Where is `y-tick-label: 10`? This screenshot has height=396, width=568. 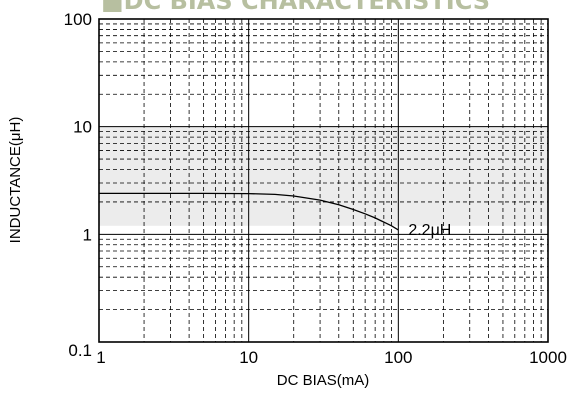
y-tick-label: 10 is located at coordinates (82, 127).